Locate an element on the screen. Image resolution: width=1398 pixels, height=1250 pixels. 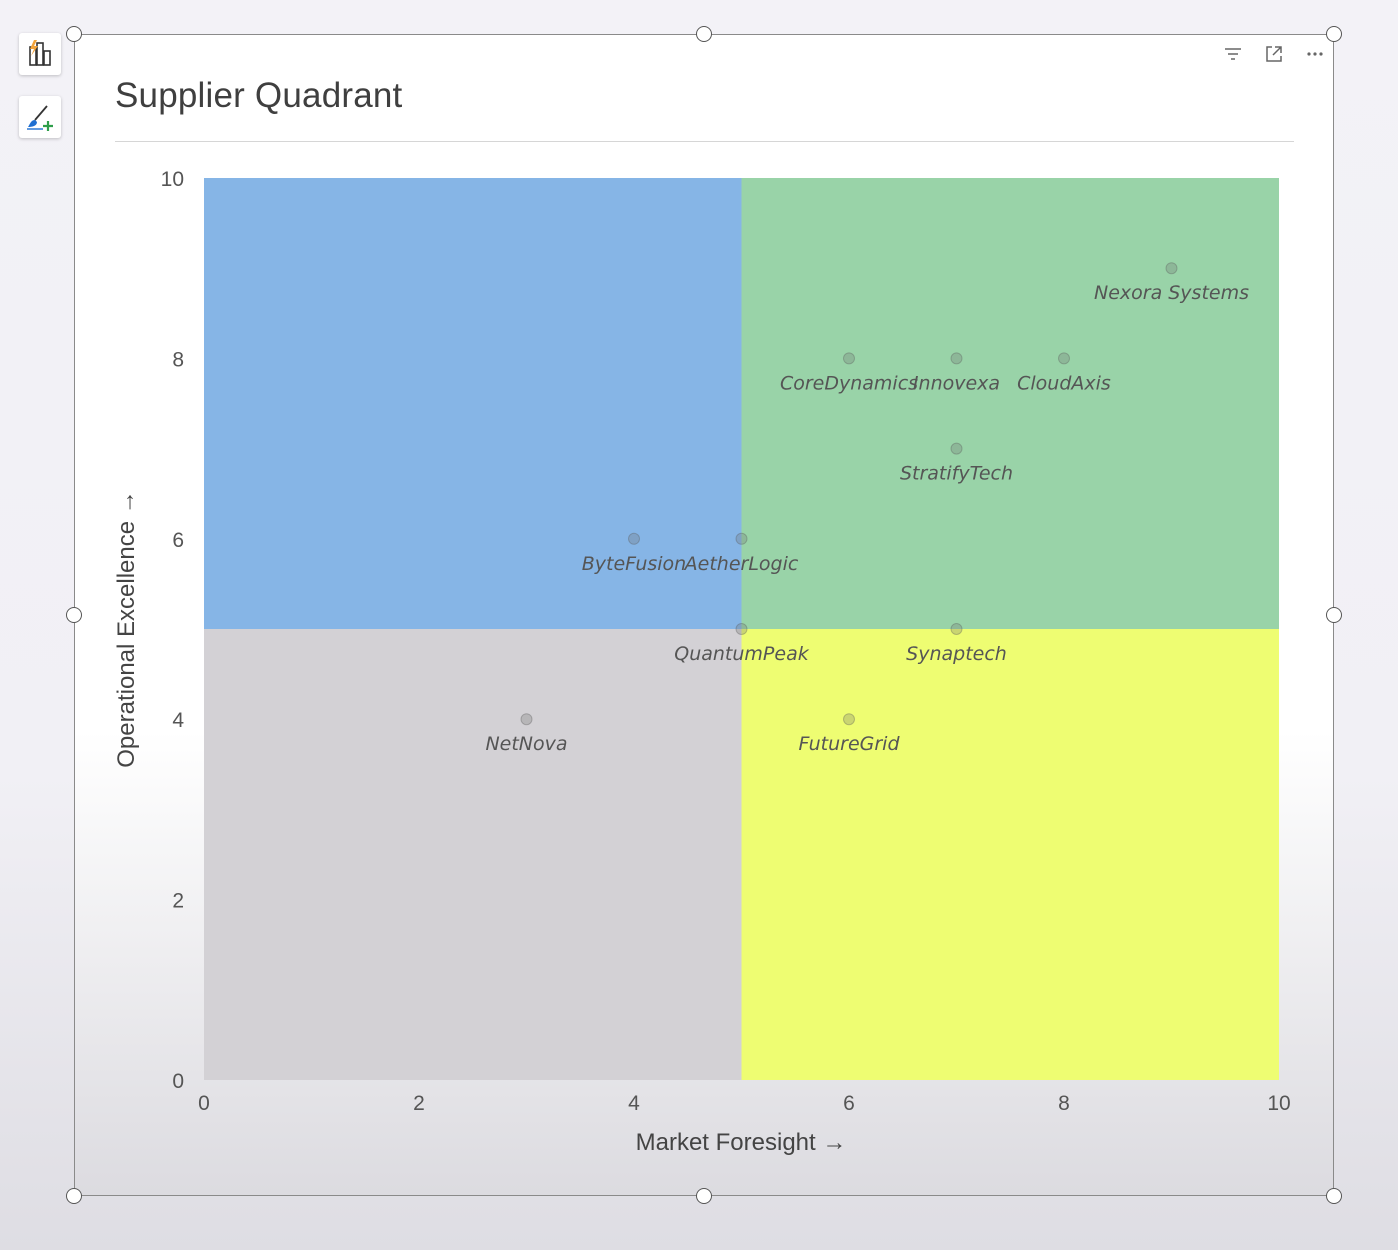
data-point: CoreDynamics is located at coordinates (849, 373).